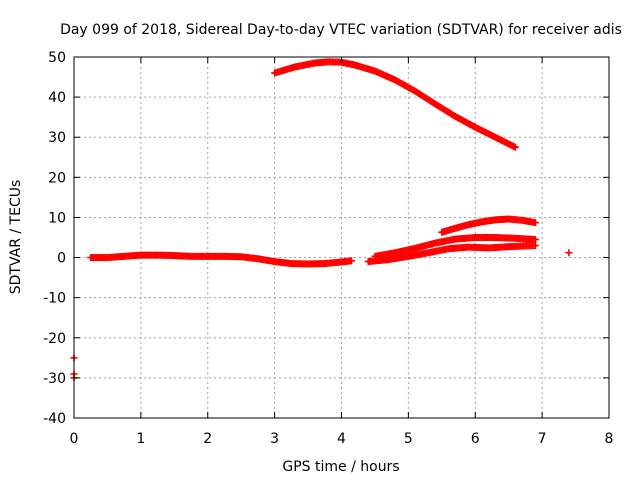 This screenshot has width=640, height=480. Describe the element at coordinates (16, 237) in the screenshot. I see `y-axis-label: SDTVAR / TECUs` at that location.